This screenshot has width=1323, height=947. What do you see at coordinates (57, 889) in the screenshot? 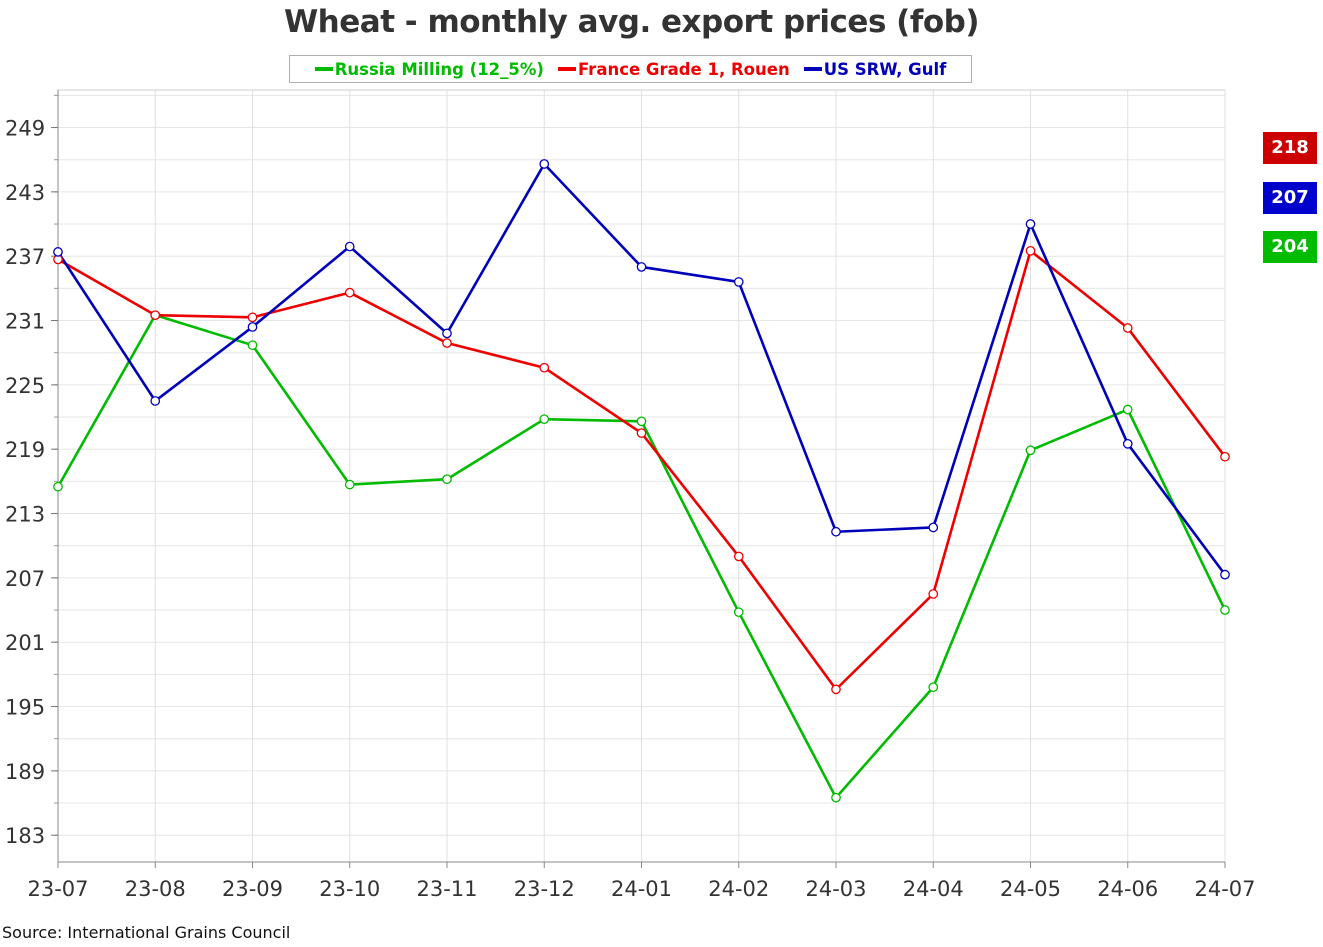
I see `x-tick-label: 23-07` at bounding box center [57, 889].